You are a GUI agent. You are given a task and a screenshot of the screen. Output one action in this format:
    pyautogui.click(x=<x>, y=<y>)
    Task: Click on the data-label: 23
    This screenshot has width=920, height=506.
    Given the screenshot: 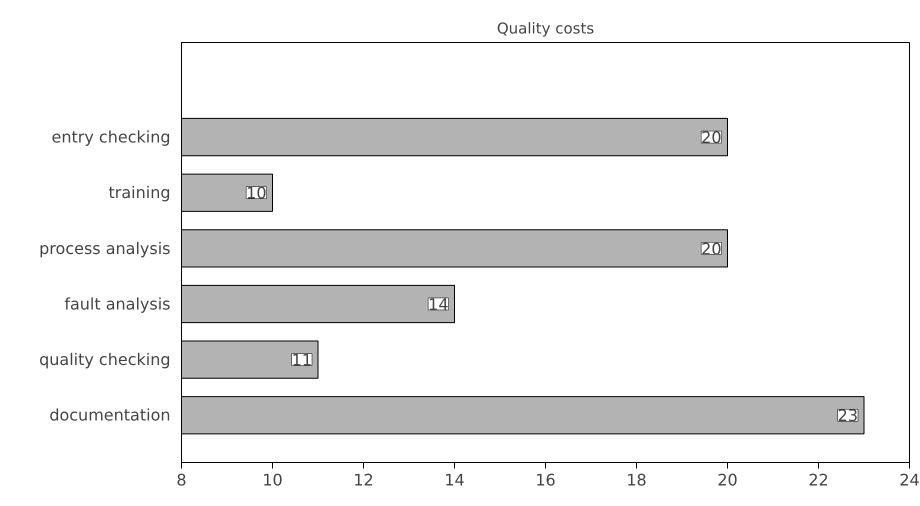 What is the action you would take?
    pyautogui.click(x=848, y=416)
    